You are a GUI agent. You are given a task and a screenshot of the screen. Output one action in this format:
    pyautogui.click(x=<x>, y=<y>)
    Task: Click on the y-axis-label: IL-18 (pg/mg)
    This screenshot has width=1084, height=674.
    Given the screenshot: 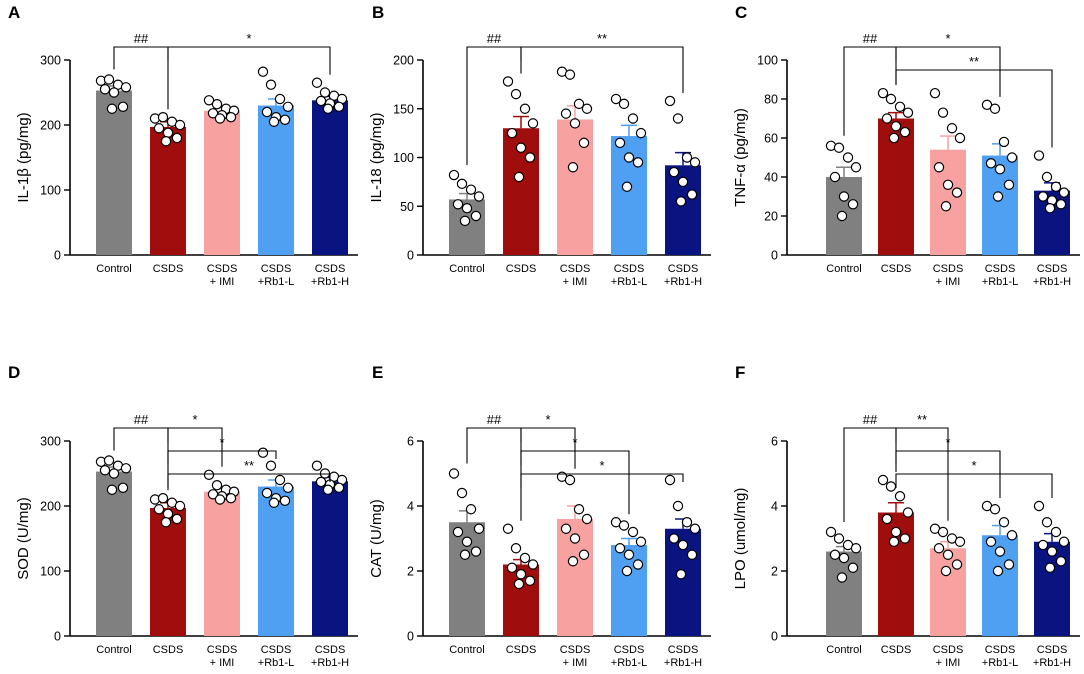 What is the action you would take?
    pyautogui.click(x=376, y=157)
    